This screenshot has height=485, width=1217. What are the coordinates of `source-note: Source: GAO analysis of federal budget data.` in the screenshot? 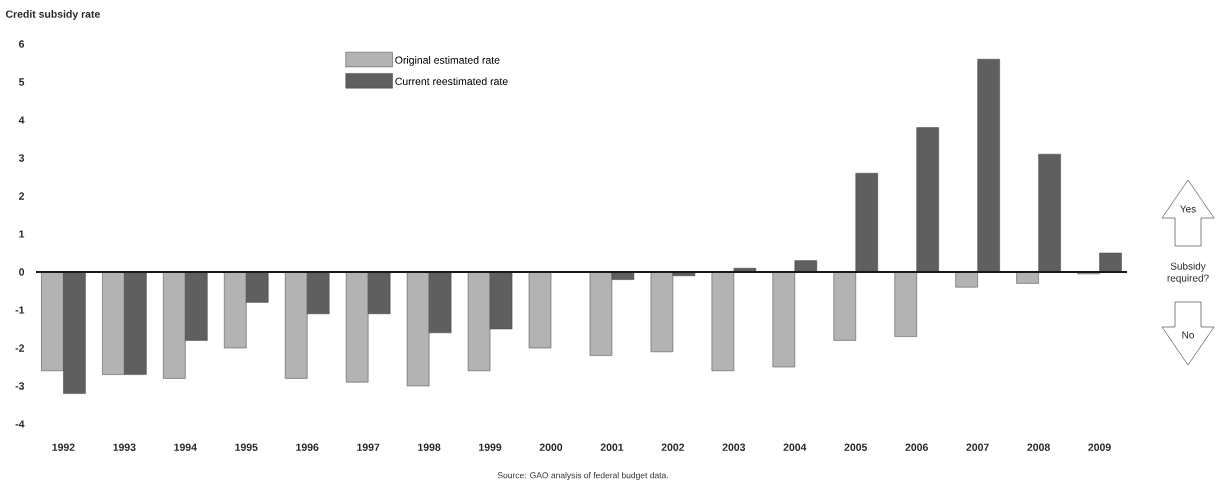 It's located at (582, 476).